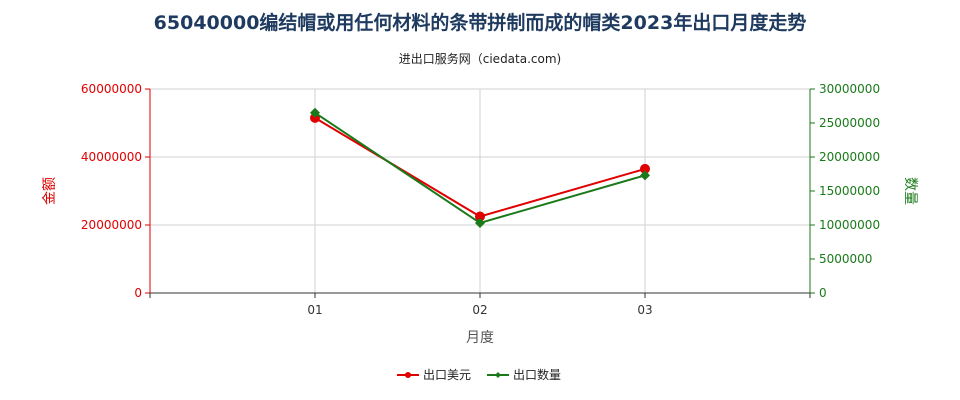 Image resolution: width=960 pixels, height=400 pixels. What do you see at coordinates (537, 374) in the screenshot?
I see `legend-label: 出口数量` at bounding box center [537, 374].